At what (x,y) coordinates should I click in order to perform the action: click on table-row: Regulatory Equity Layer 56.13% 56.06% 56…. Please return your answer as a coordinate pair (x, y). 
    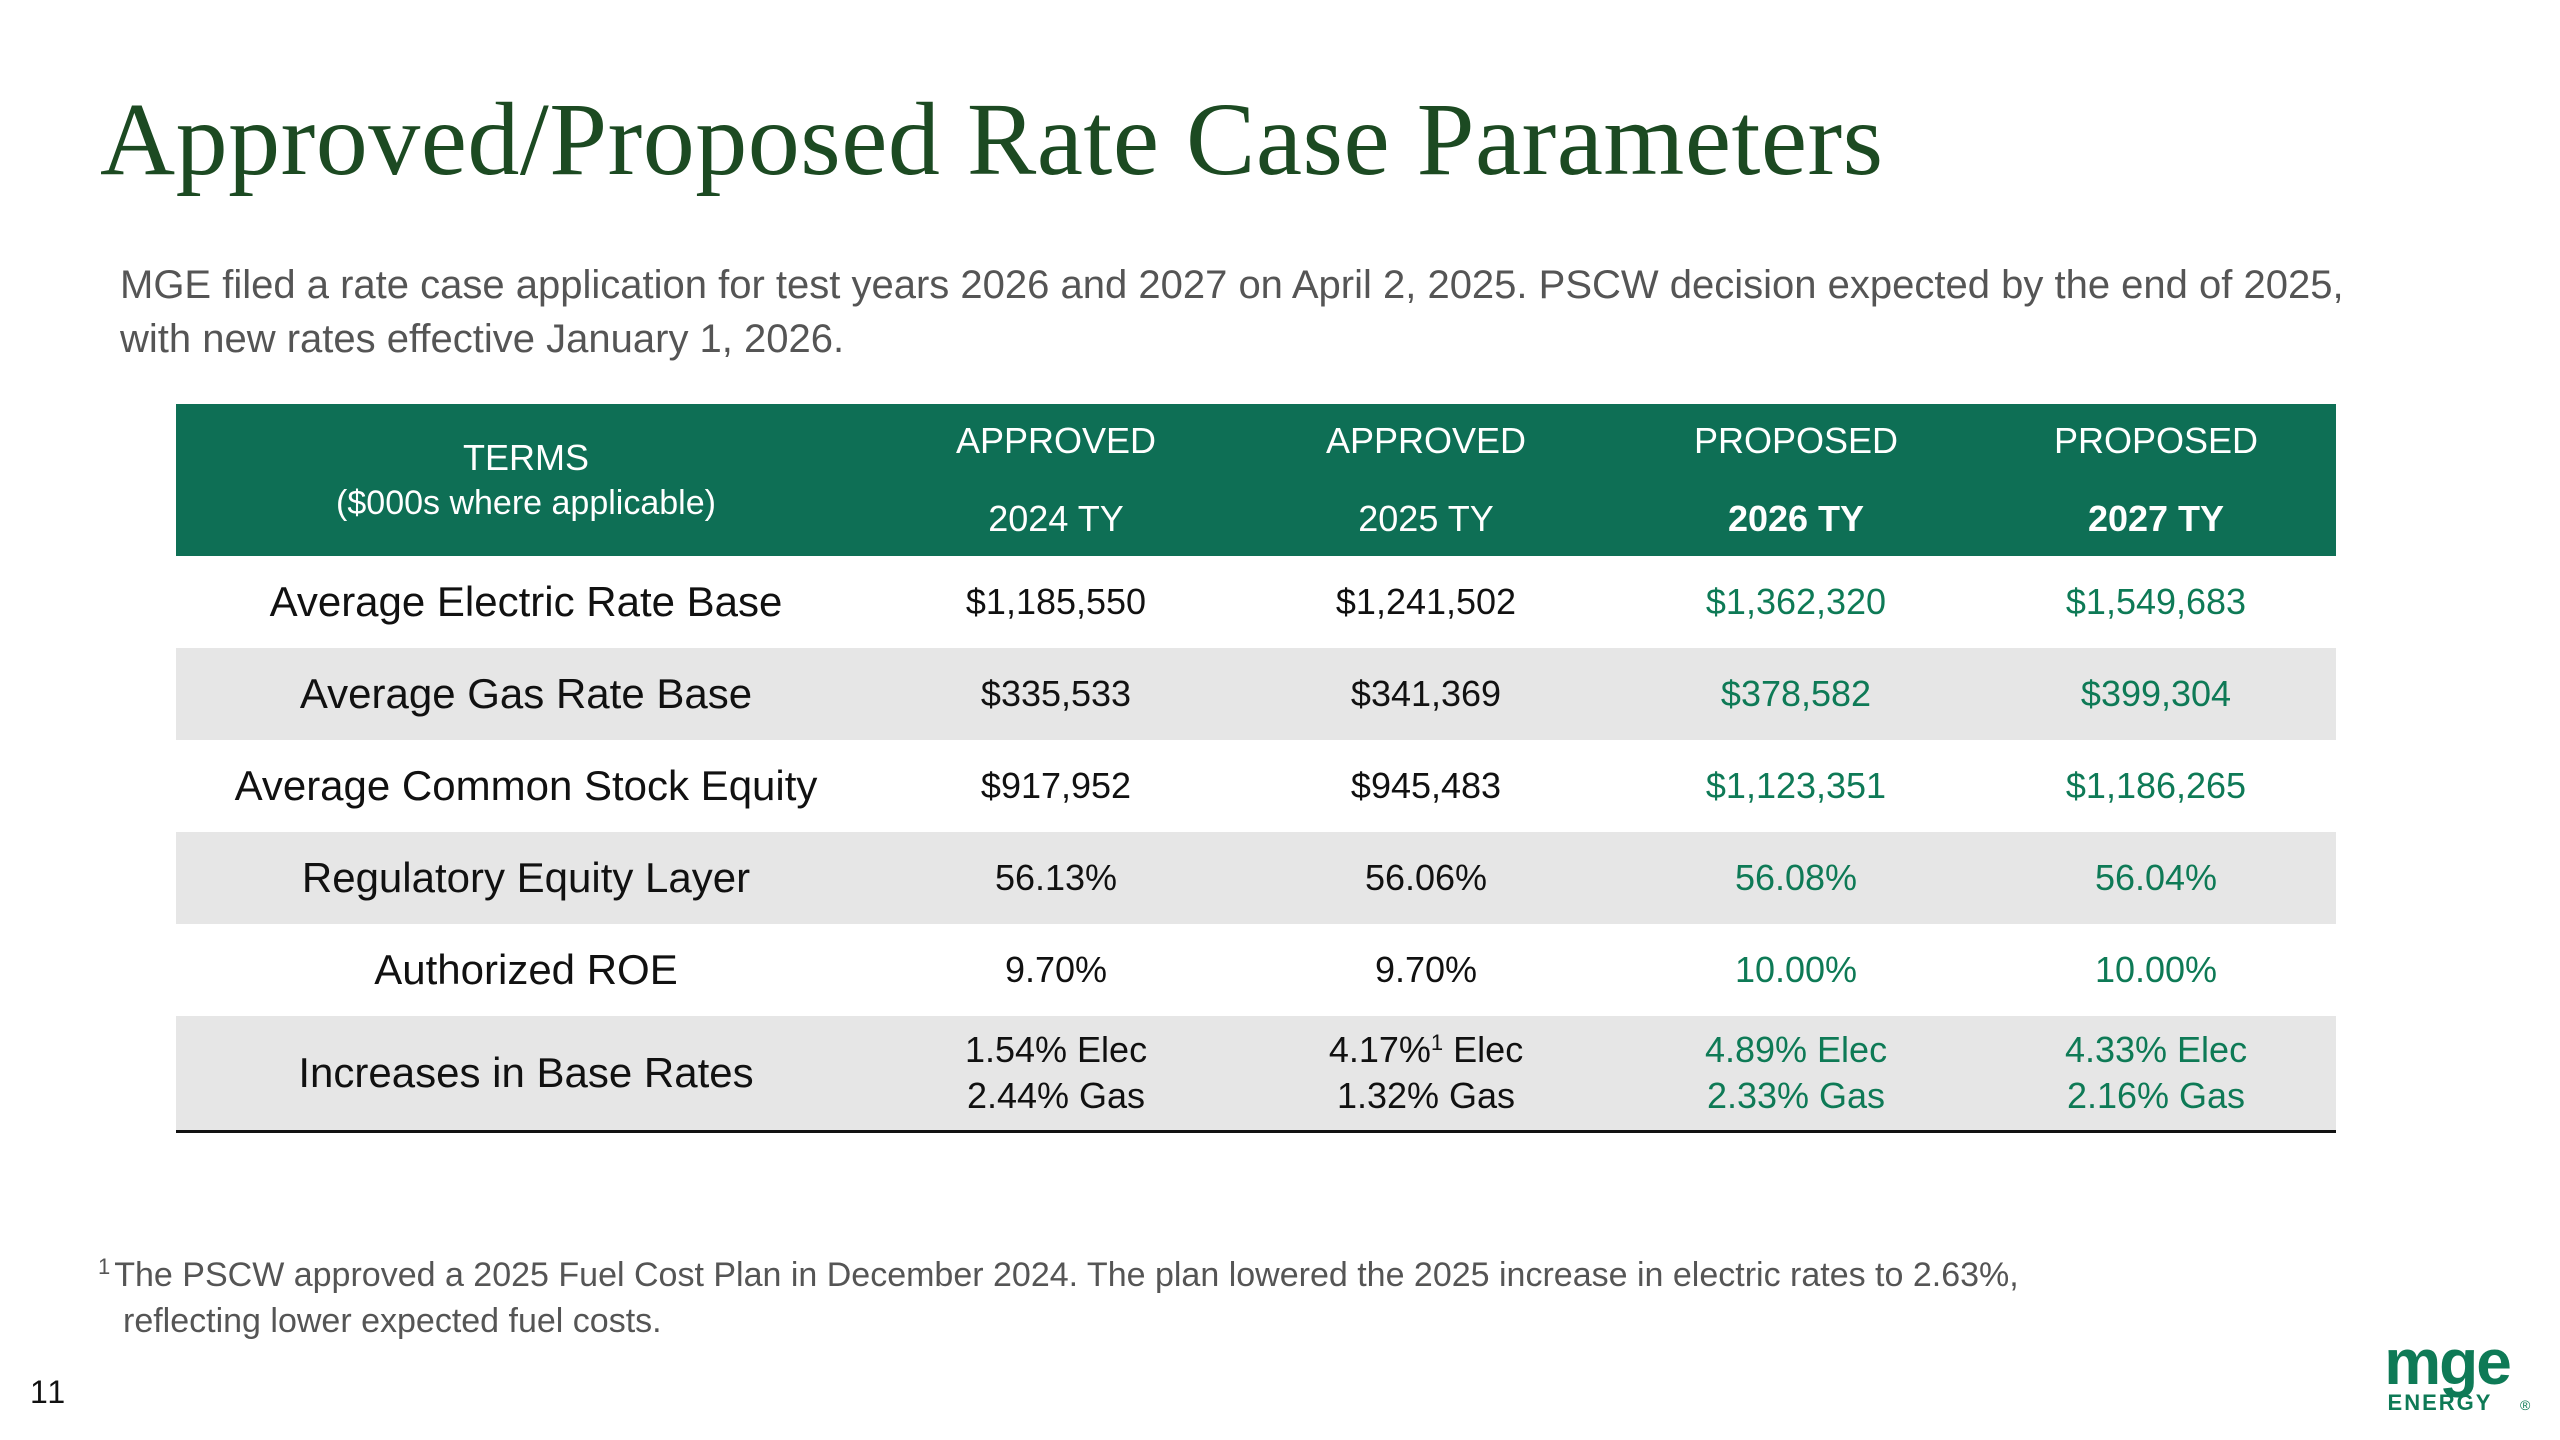
    Looking at the image, I should click on (1256, 878).